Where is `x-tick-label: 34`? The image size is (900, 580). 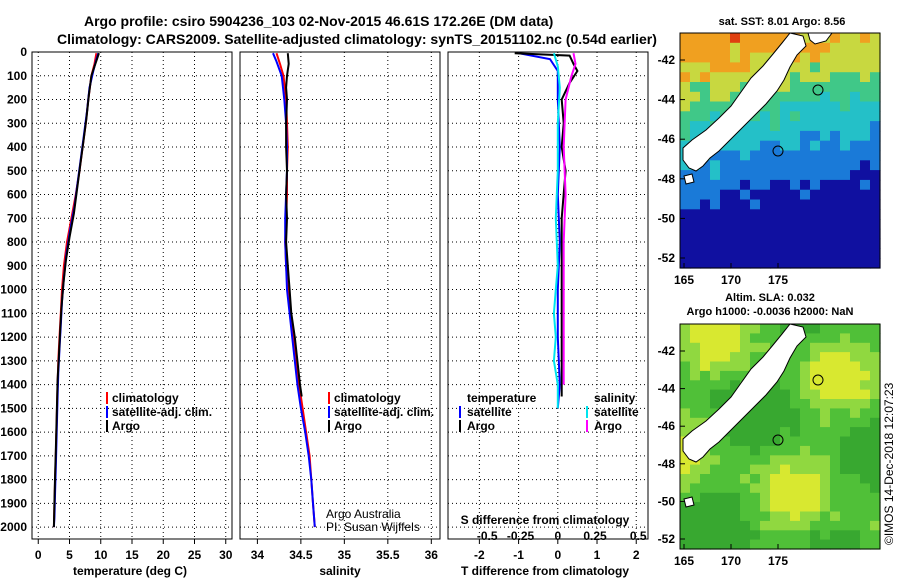
x-tick-label: 34 is located at coordinates (258, 555).